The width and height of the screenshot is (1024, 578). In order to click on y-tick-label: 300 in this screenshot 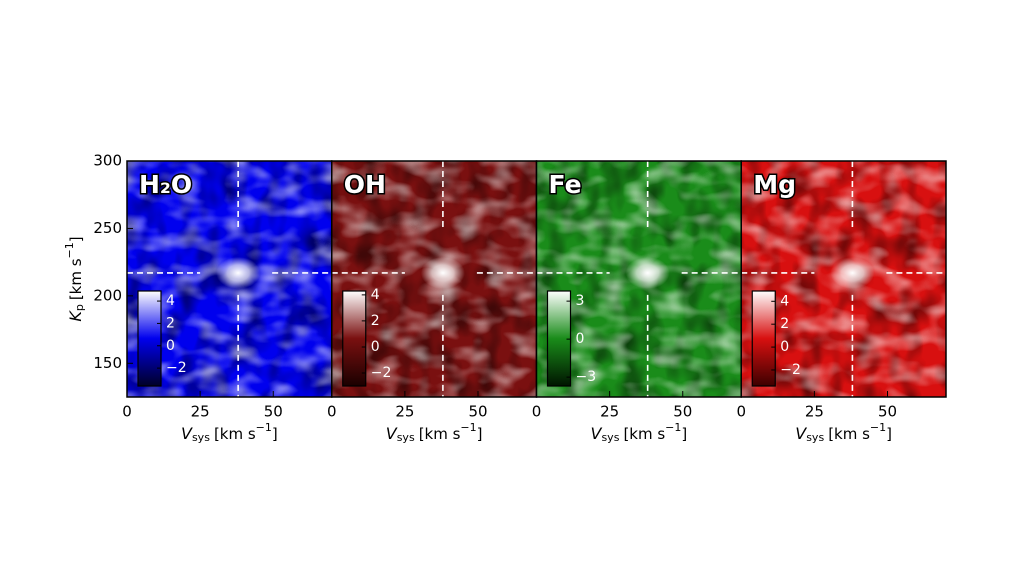, I will do `click(107, 161)`.